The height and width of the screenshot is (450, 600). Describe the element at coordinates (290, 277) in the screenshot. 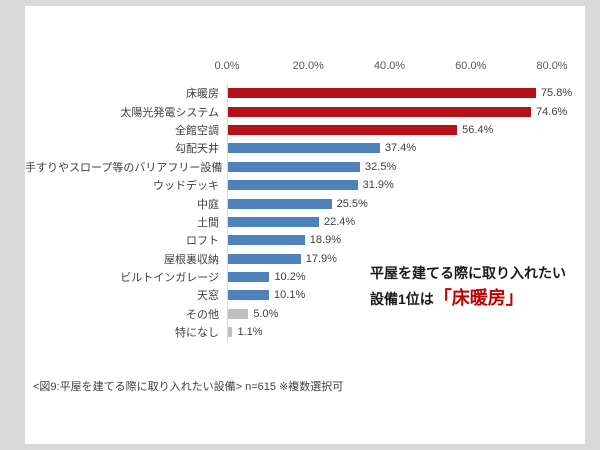

I see `value-label: 10.2%` at that location.